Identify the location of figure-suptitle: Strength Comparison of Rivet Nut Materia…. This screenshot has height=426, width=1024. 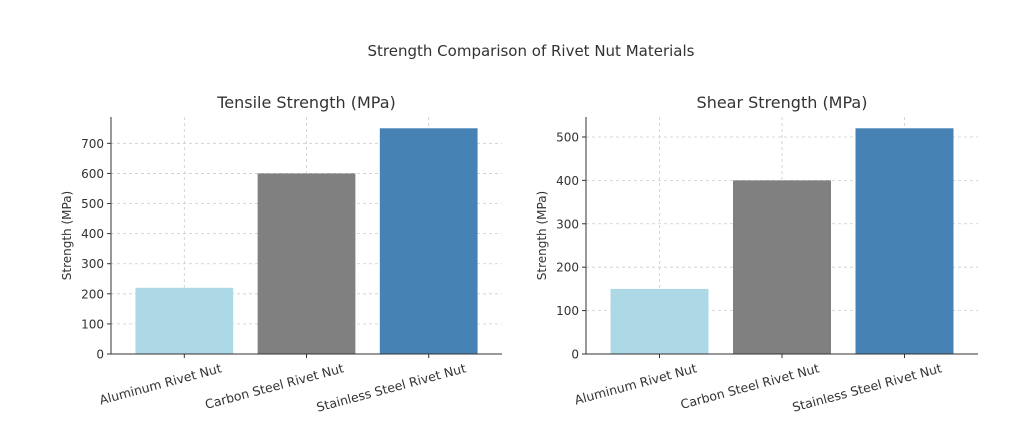
(531, 51).